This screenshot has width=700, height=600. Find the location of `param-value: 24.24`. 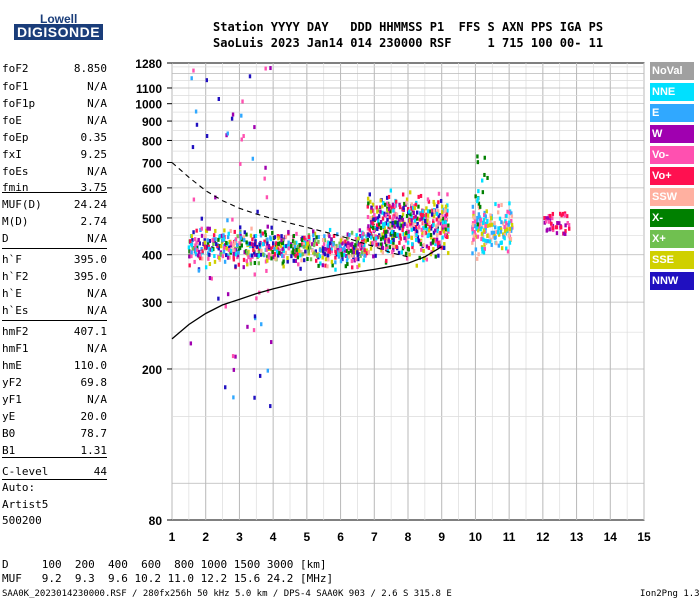

param-value: 24.24 is located at coordinates (90, 204).